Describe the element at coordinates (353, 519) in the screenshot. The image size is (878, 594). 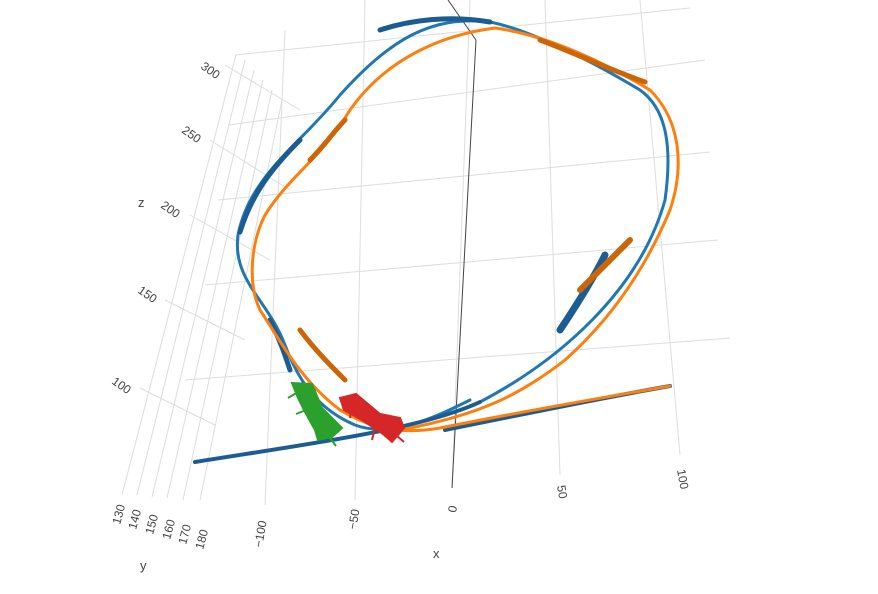
I see `x-tick-label: −50` at that location.